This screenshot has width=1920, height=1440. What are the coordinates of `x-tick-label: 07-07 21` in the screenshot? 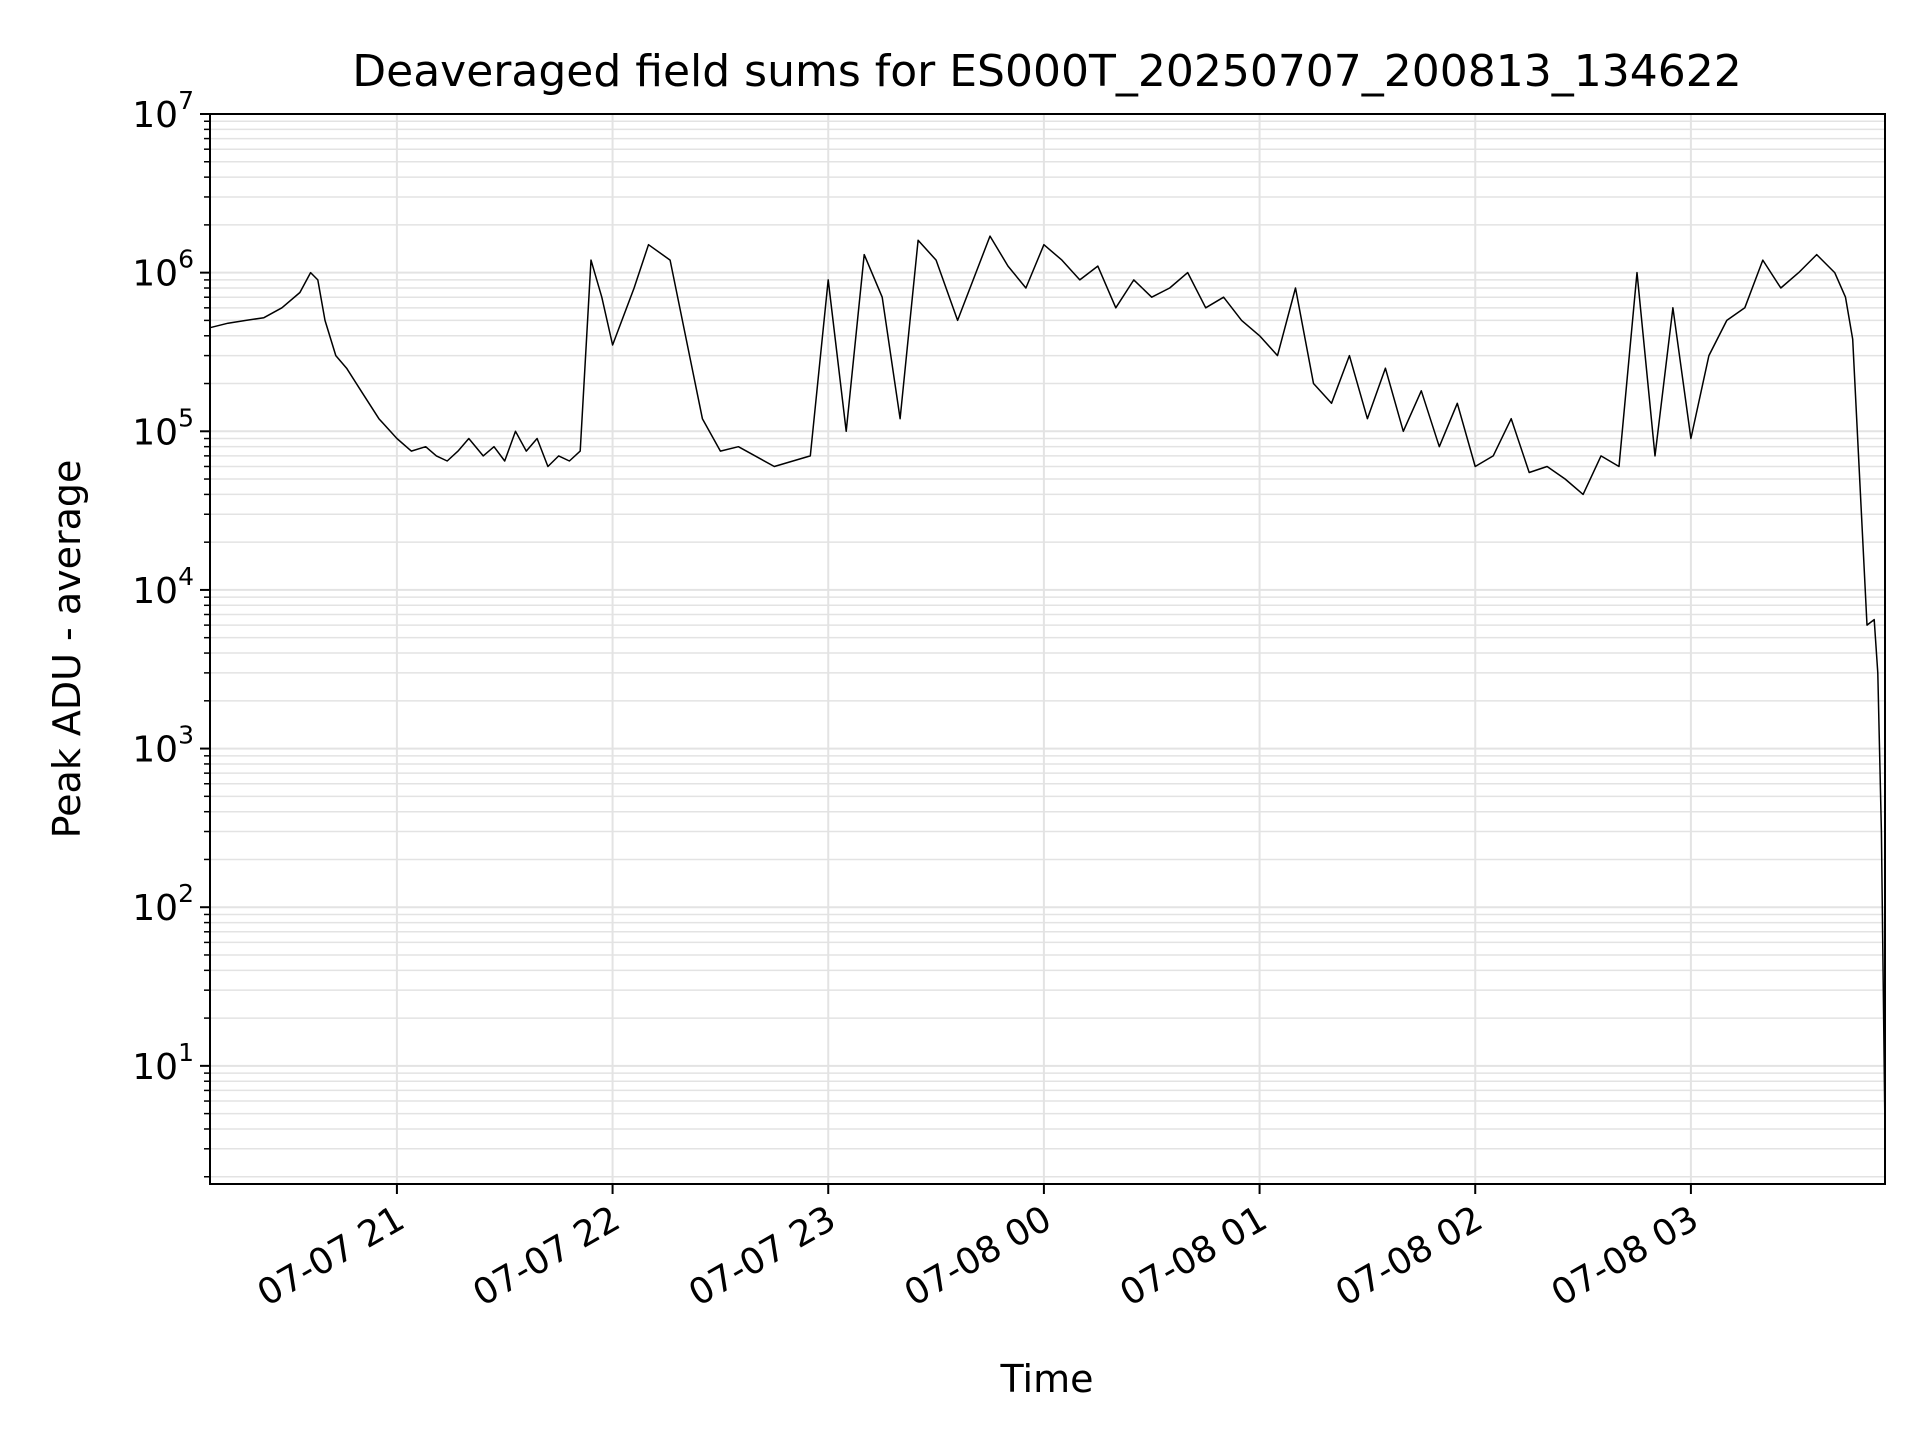 It's located at (331, 1256).